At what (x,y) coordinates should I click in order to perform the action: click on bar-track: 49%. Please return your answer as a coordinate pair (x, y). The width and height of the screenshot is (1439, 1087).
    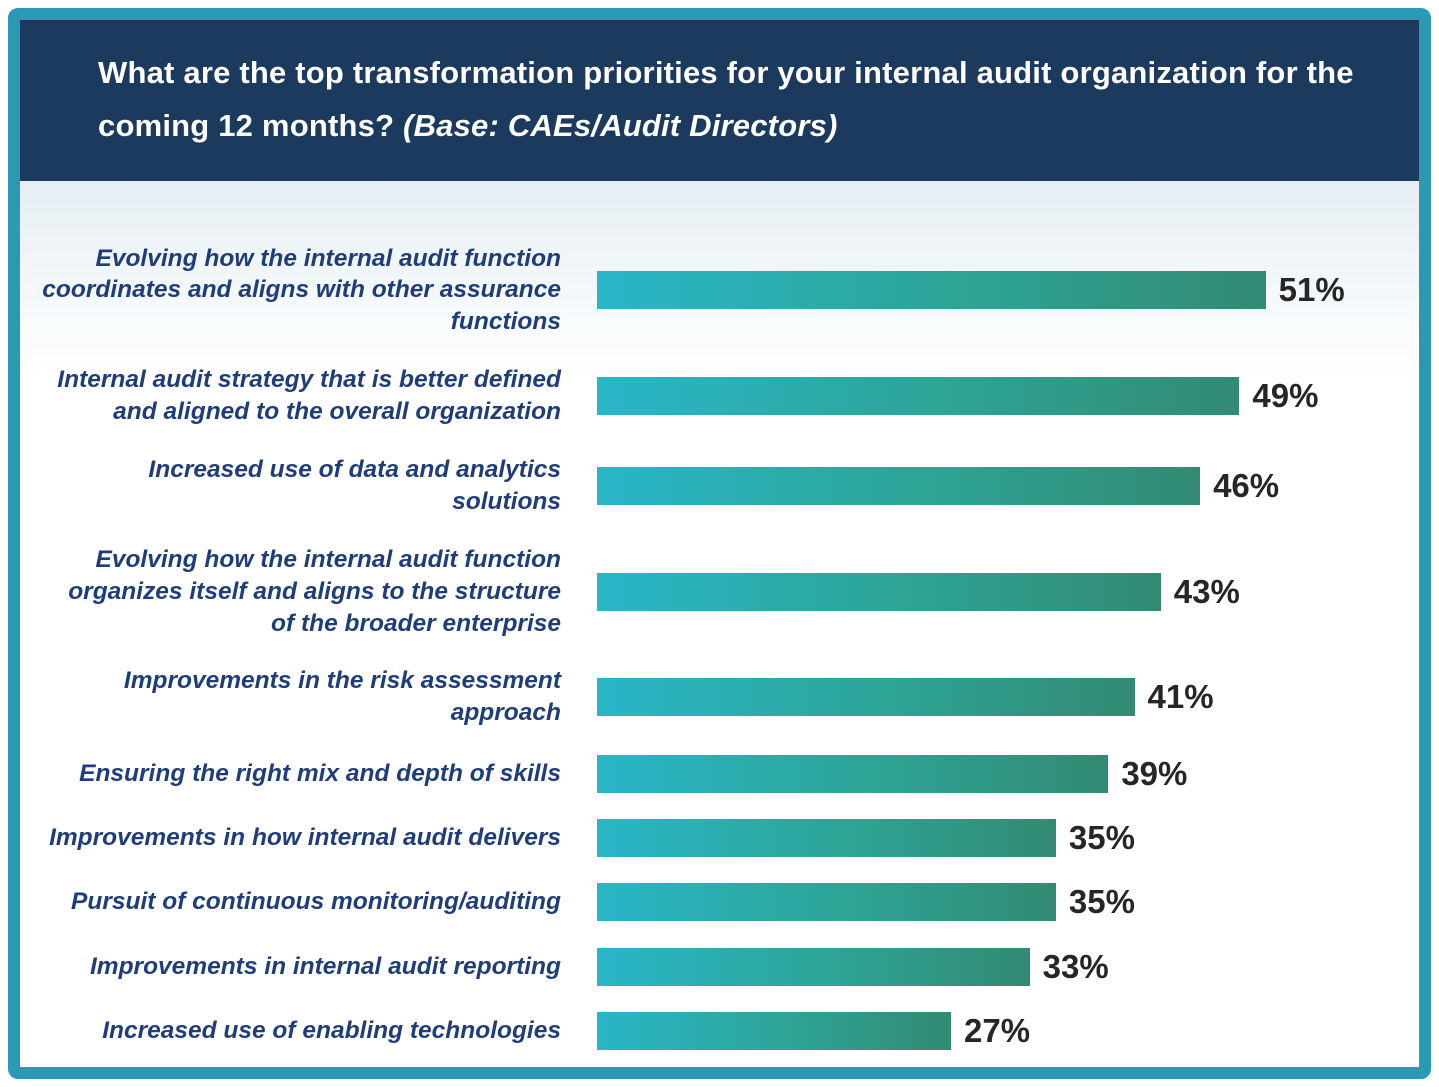
    Looking at the image, I should click on (995, 396).